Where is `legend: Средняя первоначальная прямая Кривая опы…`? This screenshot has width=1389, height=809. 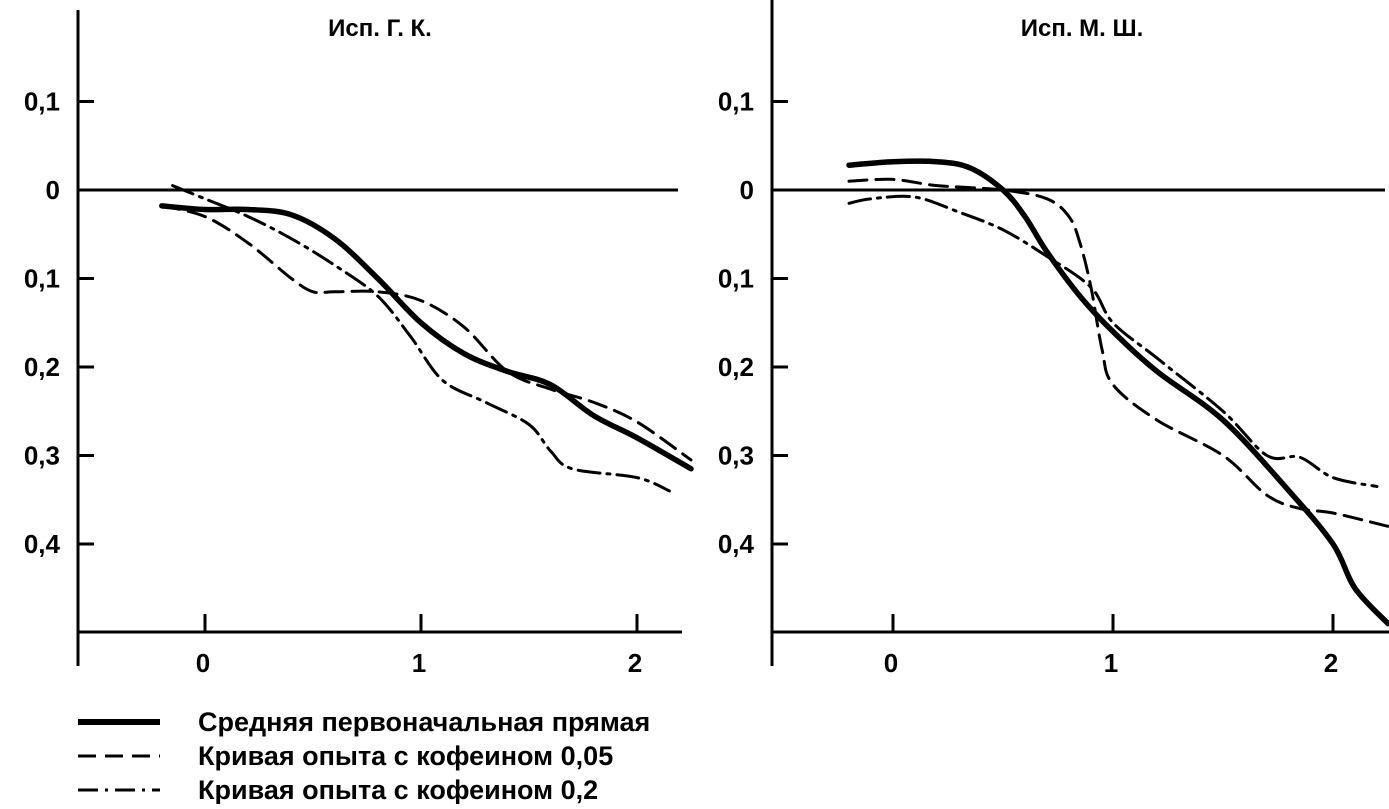
legend: Средняя первоначальная прямая Кривая опы… is located at coordinates (364, 756).